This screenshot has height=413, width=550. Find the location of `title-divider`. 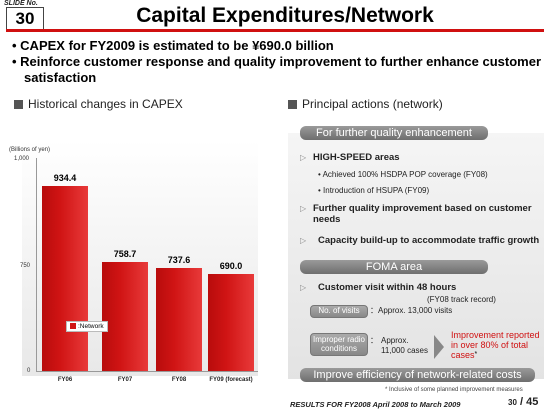

title-divider is located at coordinates (275, 30).